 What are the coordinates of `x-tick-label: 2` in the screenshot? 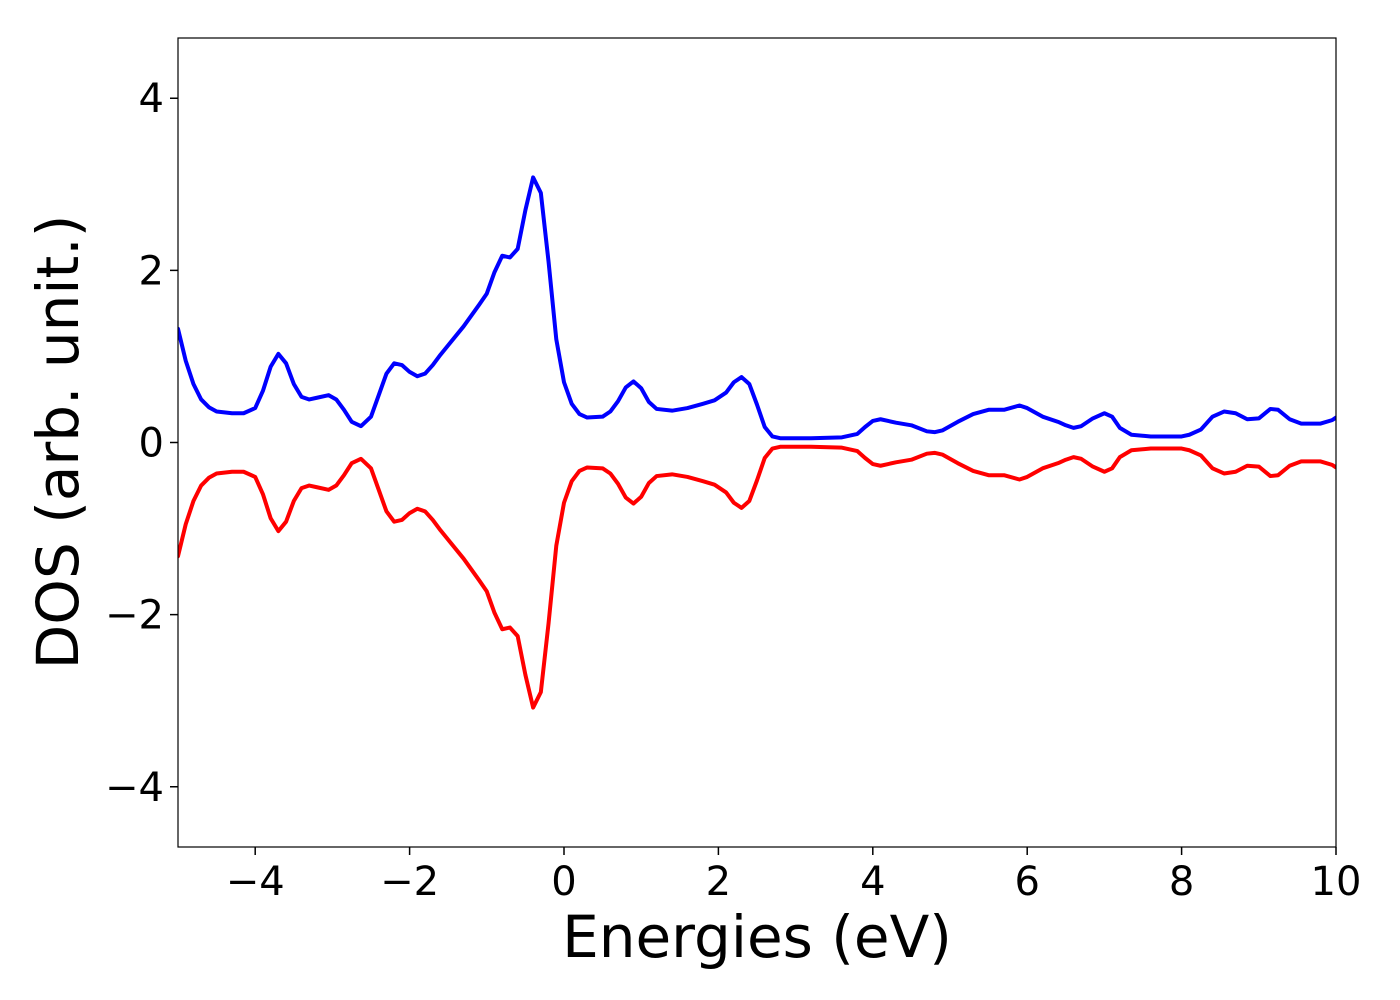 It's located at (718, 882).